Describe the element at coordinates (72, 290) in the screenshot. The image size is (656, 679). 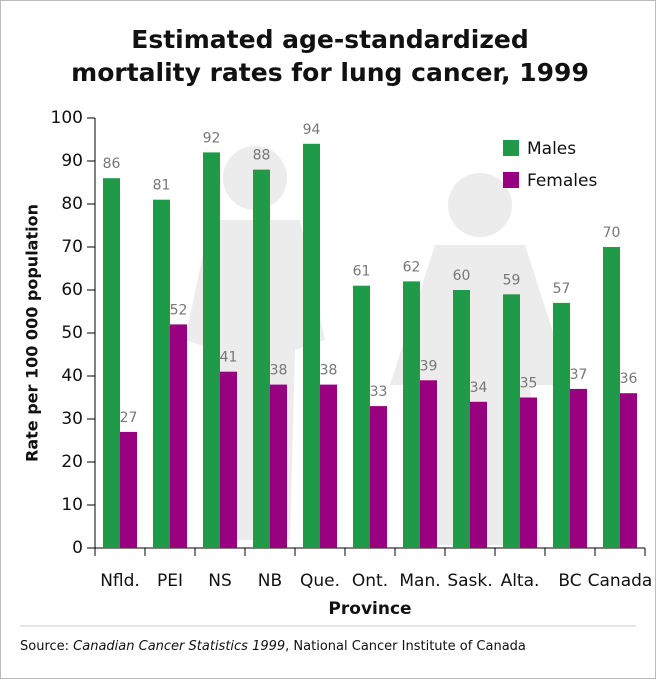
I see `y-tick-label: 60` at that location.